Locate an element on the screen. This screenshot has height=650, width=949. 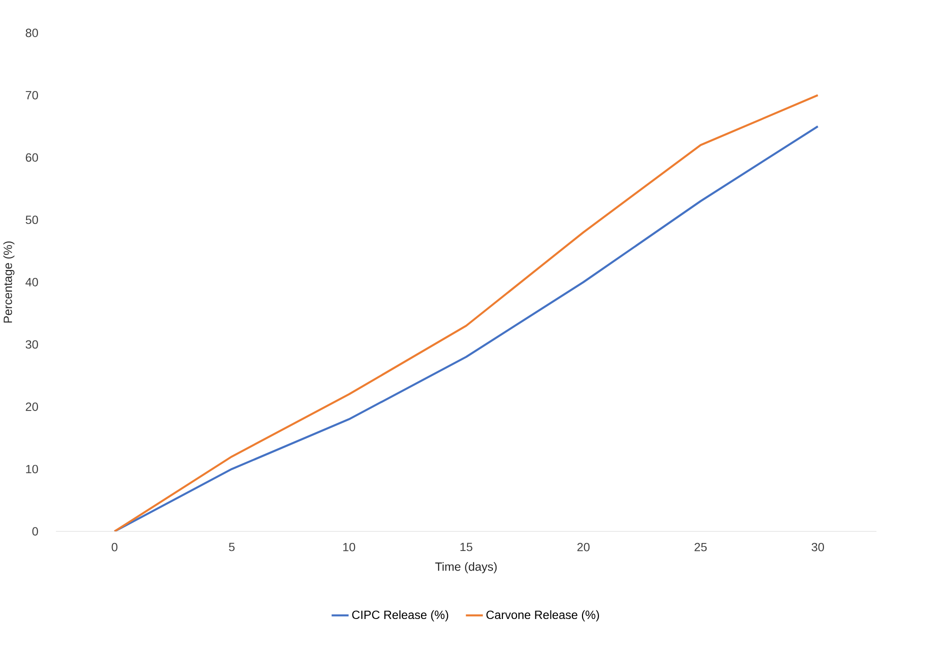
y-tick-label: 0 is located at coordinates (35, 531).